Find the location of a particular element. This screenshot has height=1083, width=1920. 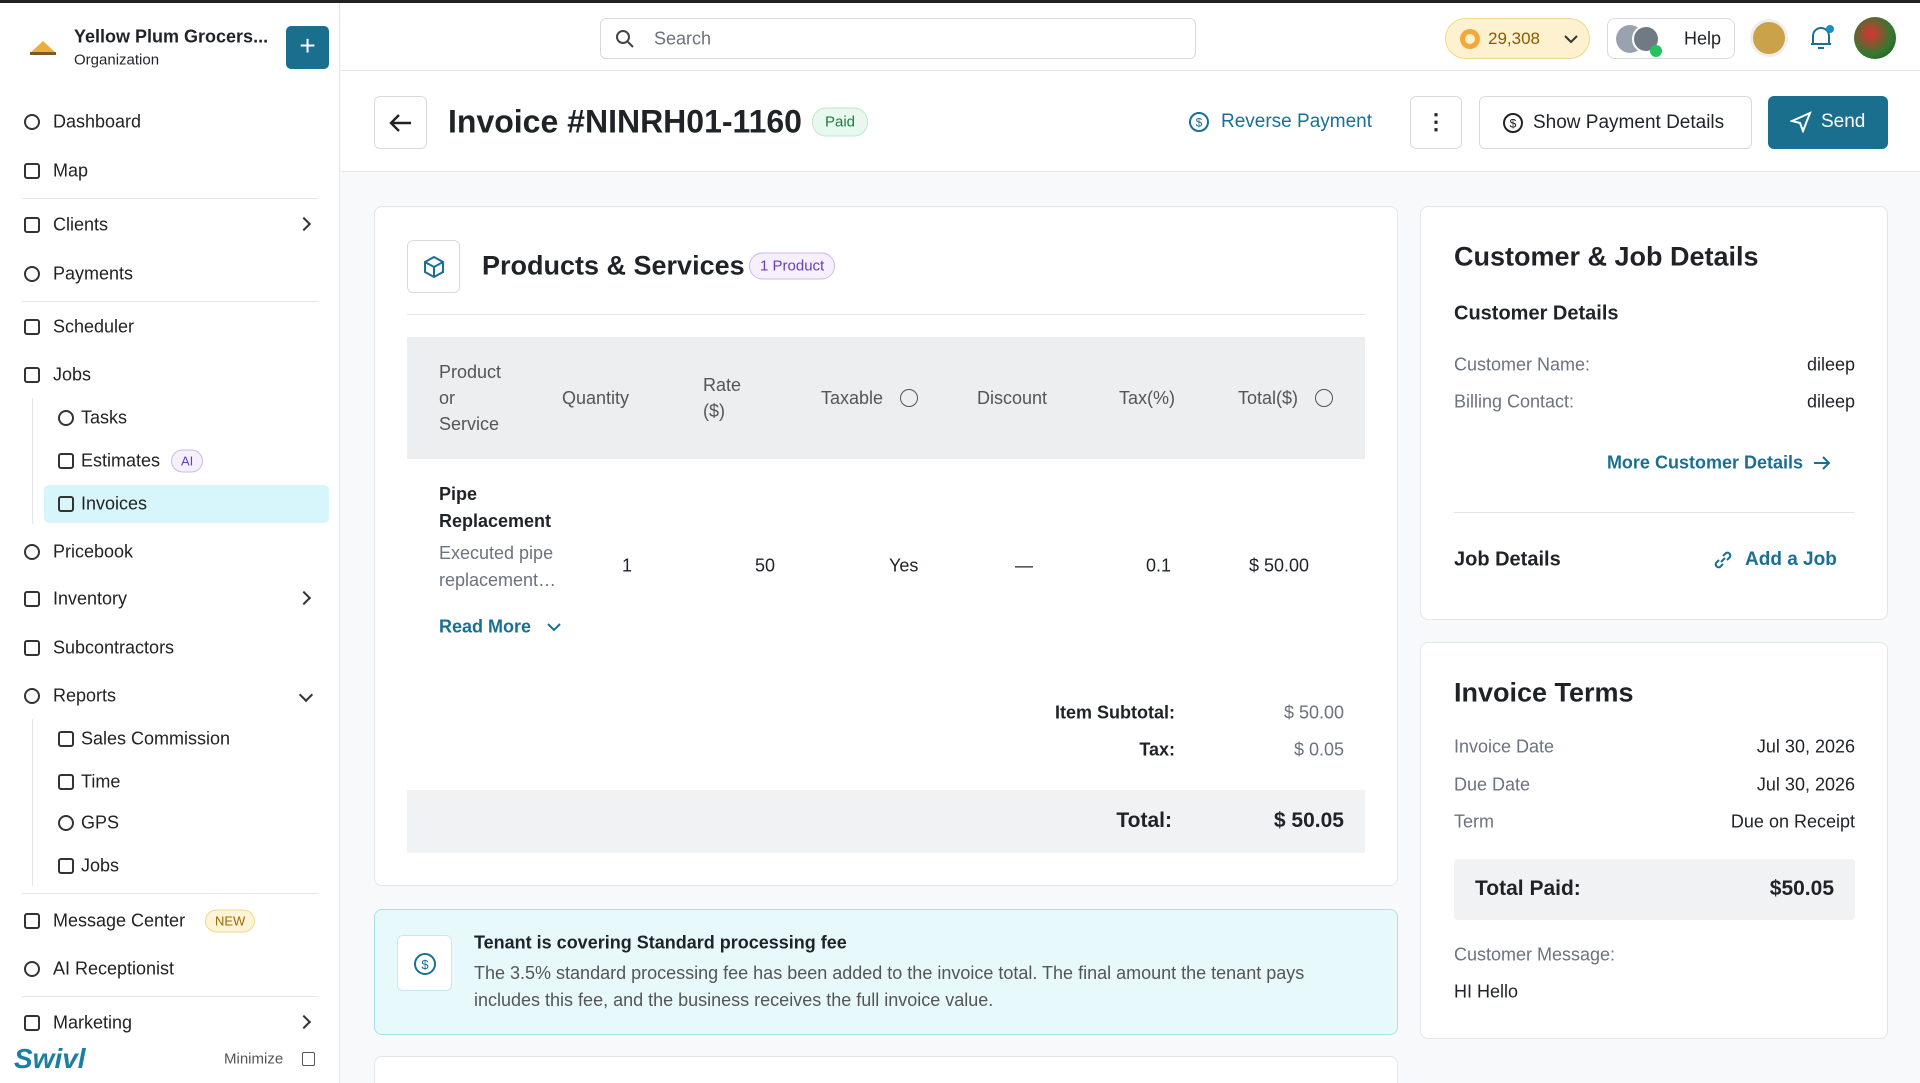

show-payment-details-button: $ Show Payment Details is located at coordinates (1615, 122).